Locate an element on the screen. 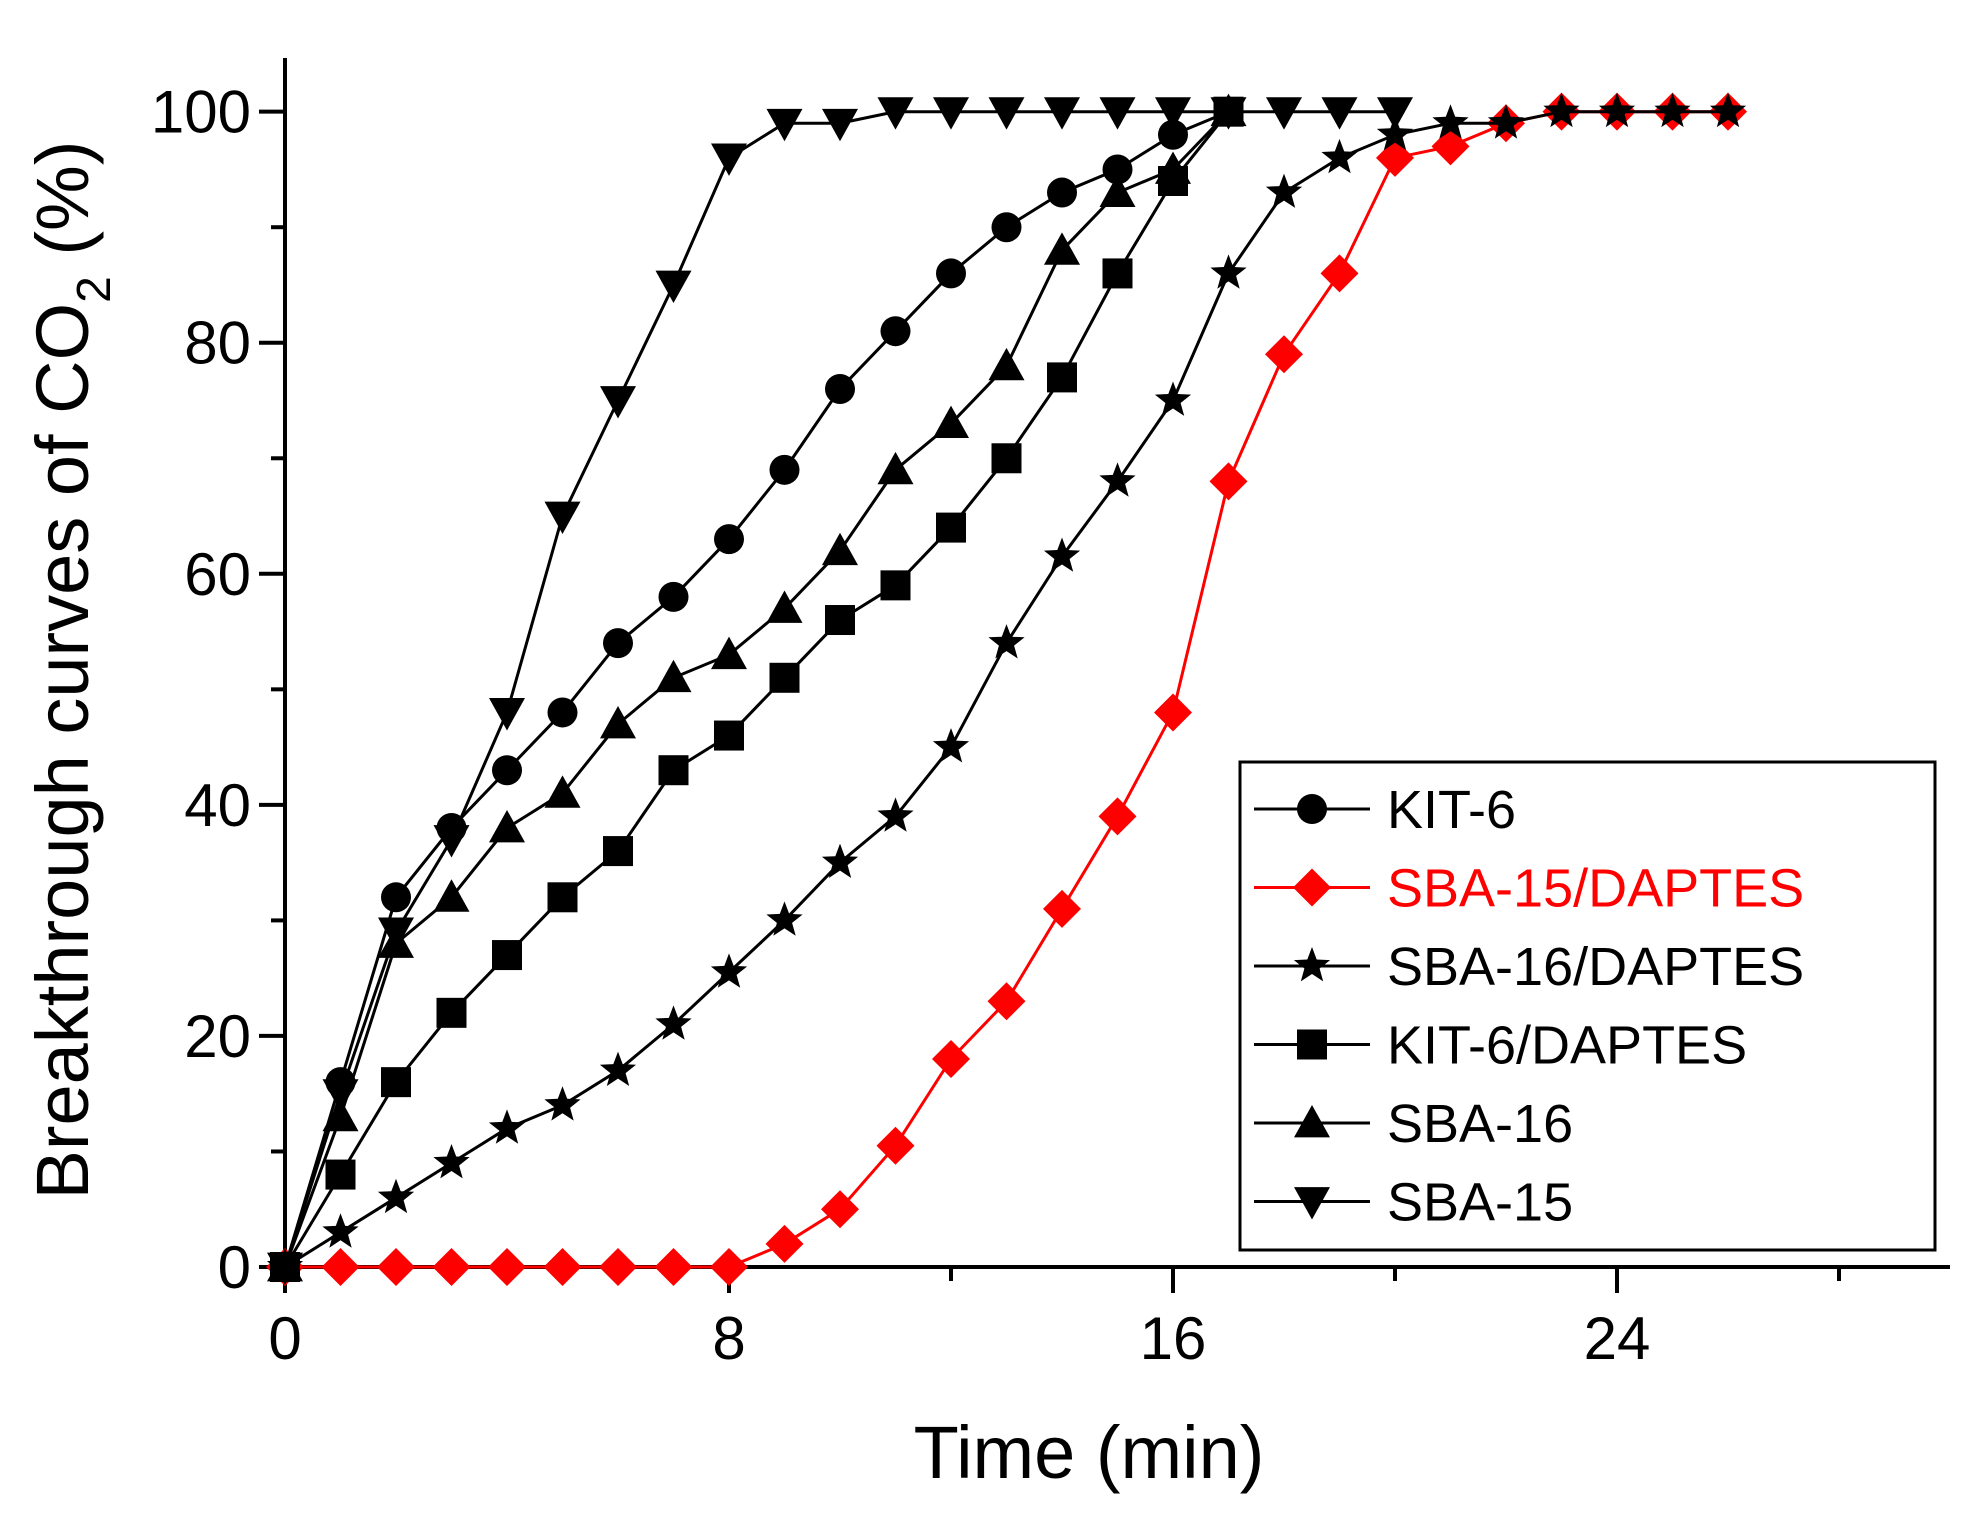 The height and width of the screenshot is (1515, 1968). legend-item: SBA-15 is located at coordinates (1413, 1203).